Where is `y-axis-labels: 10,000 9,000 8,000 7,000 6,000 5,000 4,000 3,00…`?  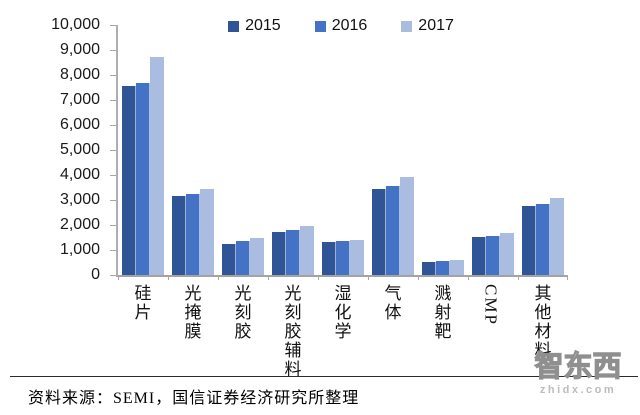 y-axis-labels: 10,000 9,000 8,000 7,000 6,000 5,000 4,000 3,00… is located at coordinates (50, 149).